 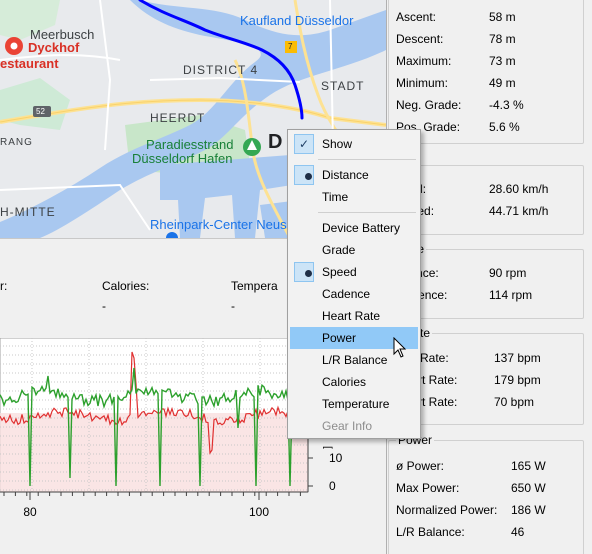 I want to click on menu-item-distance: Distance, so click(x=354, y=175).